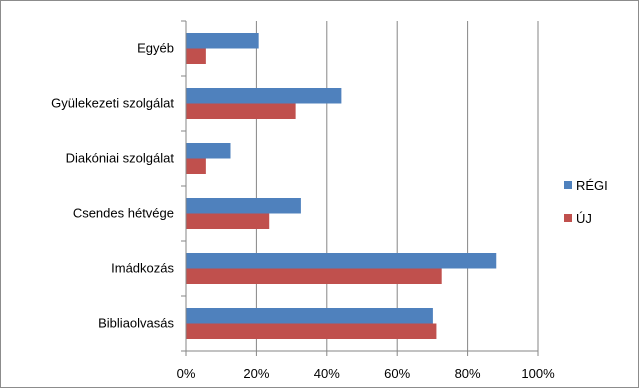 The width and height of the screenshot is (639, 392). Describe the element at coordinates (592, 185) in the screenshot. I see `legend-label: RÉGI` at that location.